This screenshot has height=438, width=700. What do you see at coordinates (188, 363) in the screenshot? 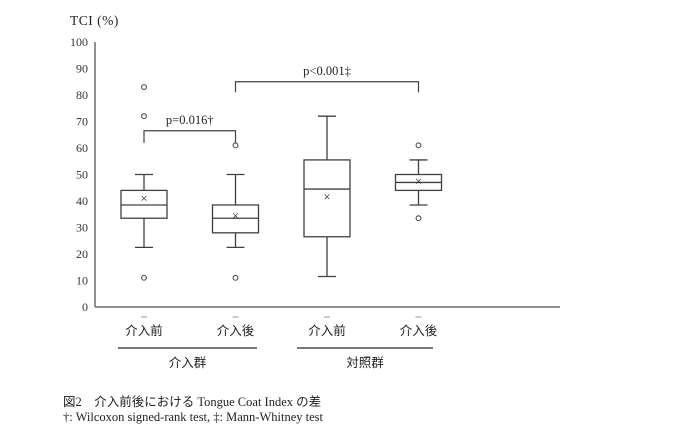
I see `group-label: 介入群` at bounding box center [188, 363].